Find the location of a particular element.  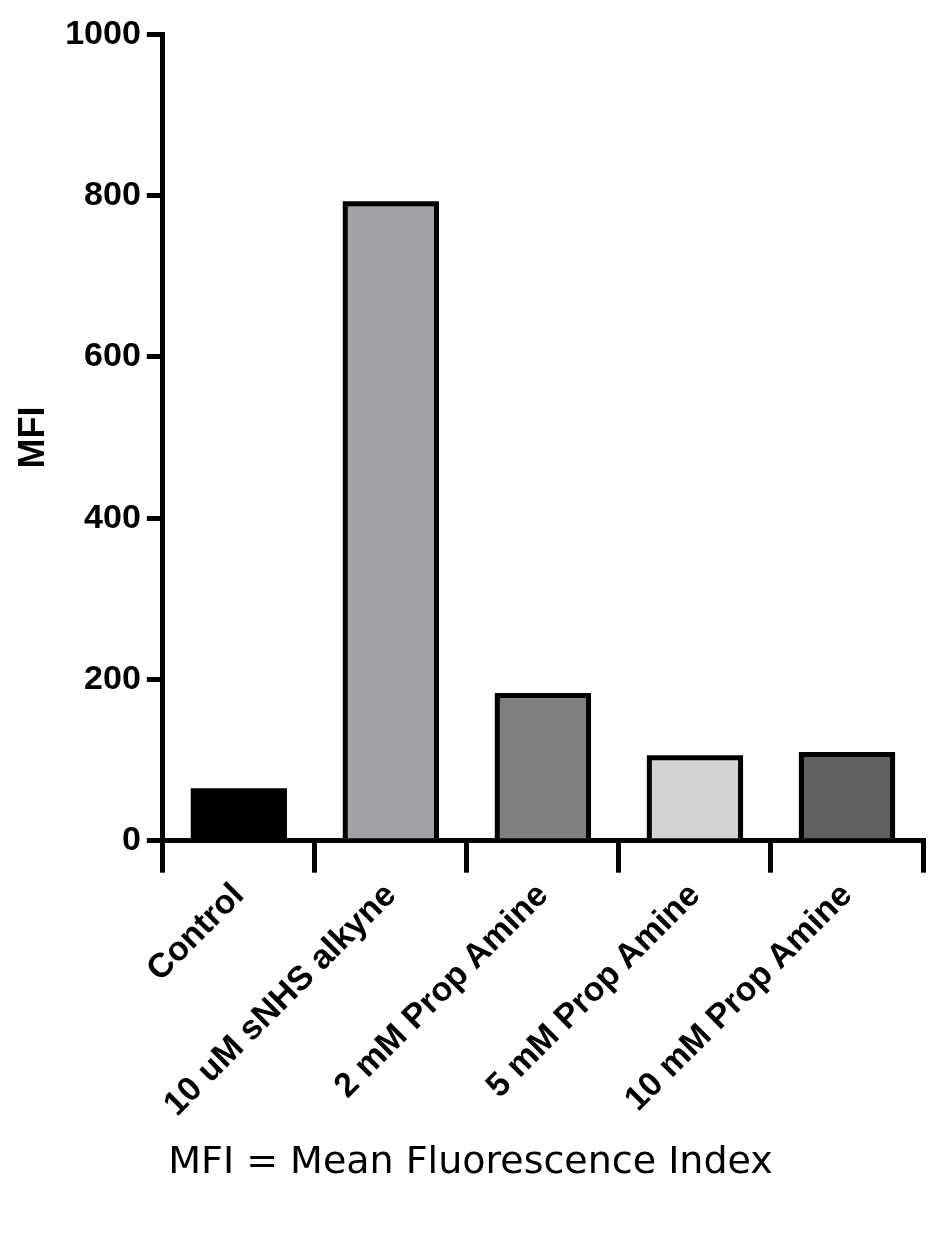

y-tick-label: 800 is located at coordinates (112, 193).